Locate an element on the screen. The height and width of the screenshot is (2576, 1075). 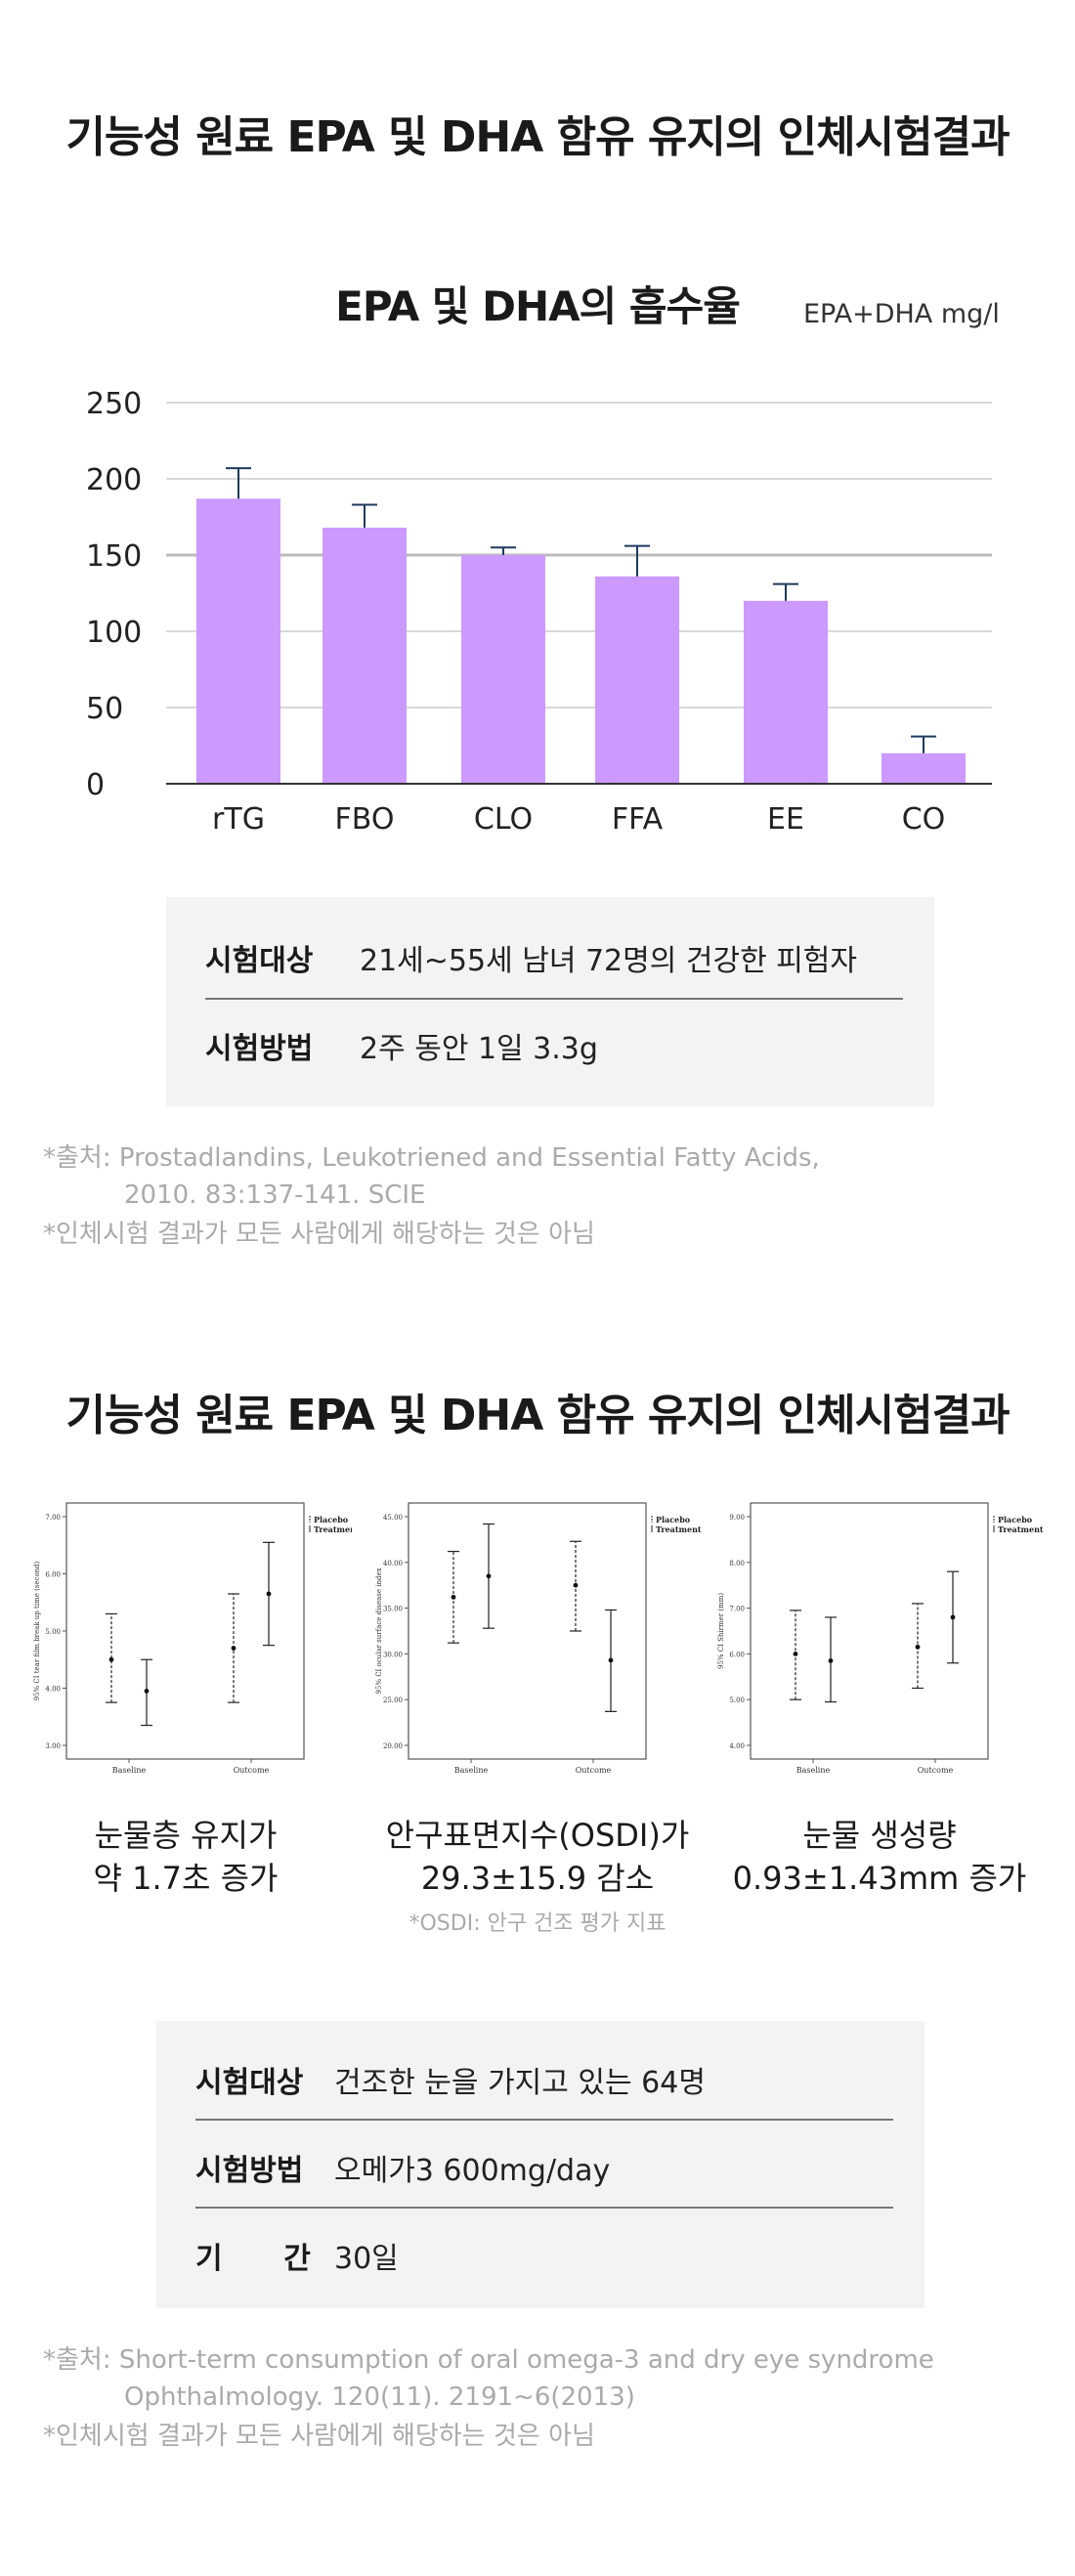
caption-shirmer: 눈물 생성량 0.93±1.43mm 증가 is located at coordinates (879, 1857).